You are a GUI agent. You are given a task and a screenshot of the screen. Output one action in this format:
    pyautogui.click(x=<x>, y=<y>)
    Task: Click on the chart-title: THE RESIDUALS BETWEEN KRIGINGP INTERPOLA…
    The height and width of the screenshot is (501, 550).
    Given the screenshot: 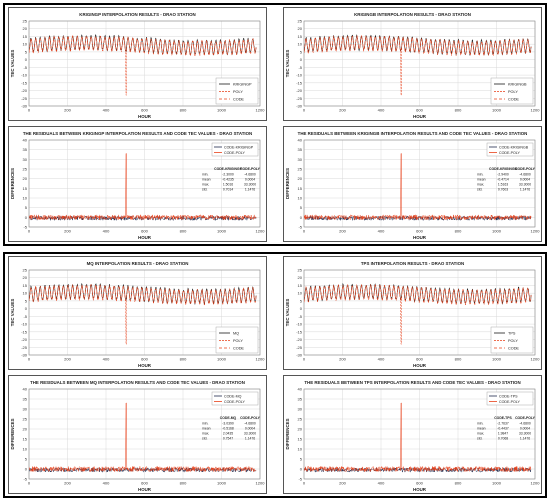 What is the action you would take?
    pyautogui.click(x=137, y=133)
    